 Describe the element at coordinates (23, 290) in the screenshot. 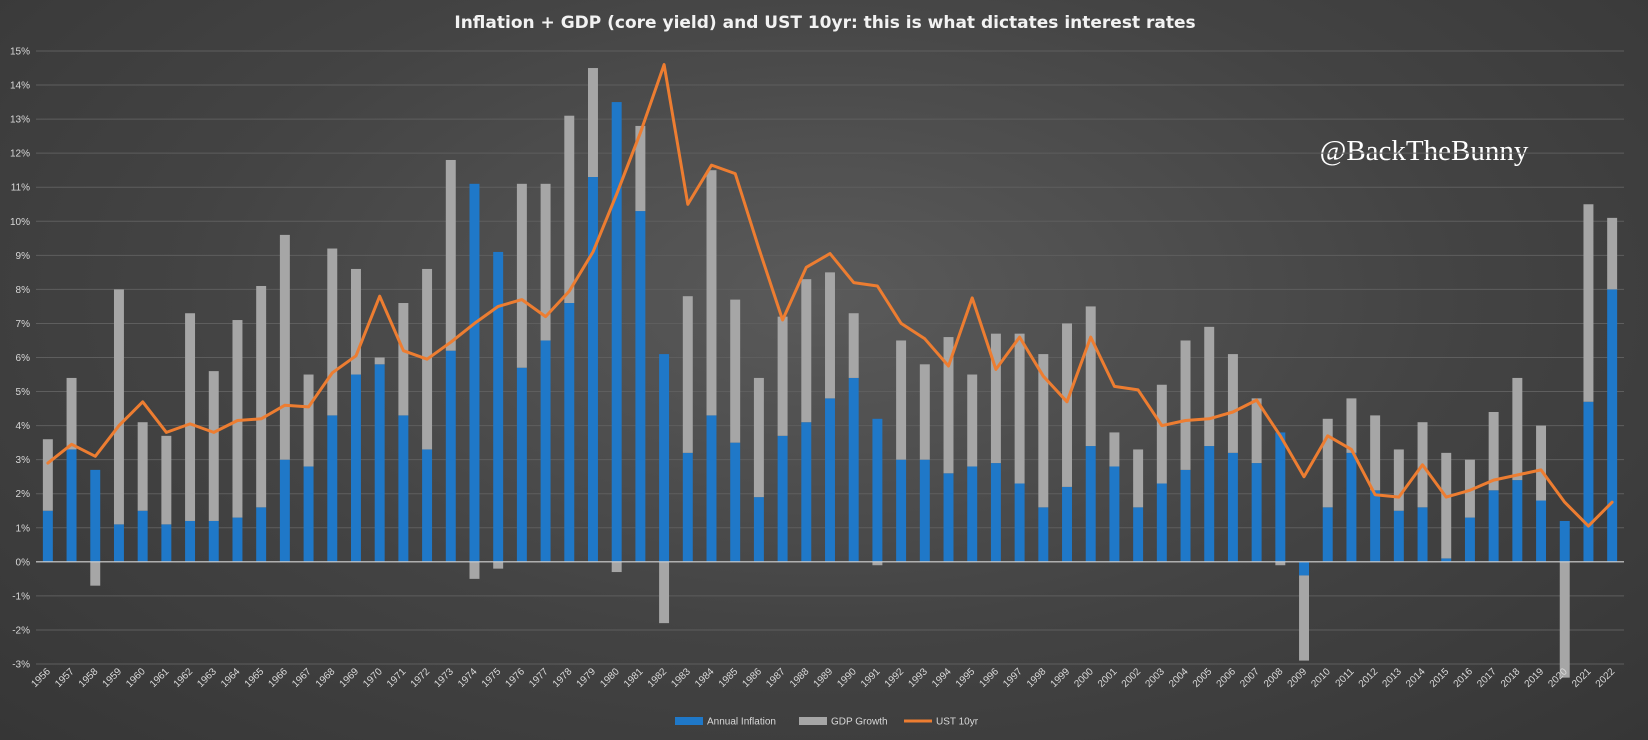

I see `y-tick-label: 8%` at that location.